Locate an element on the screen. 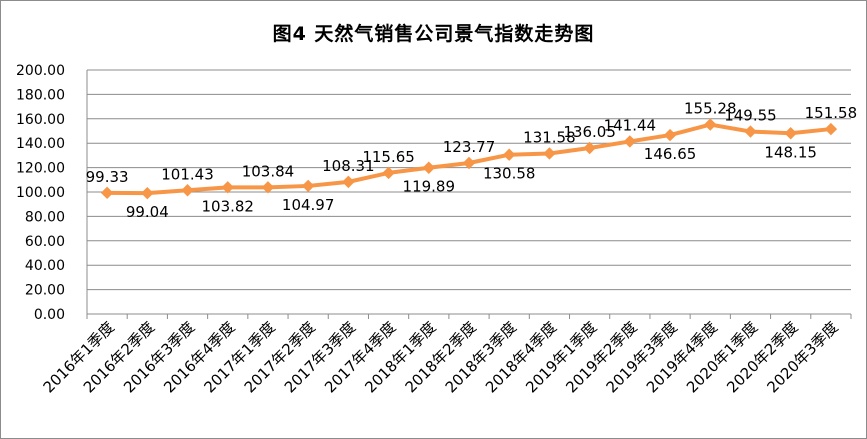  y-tick-label: 140.00 is located at coordinates (40, 144).